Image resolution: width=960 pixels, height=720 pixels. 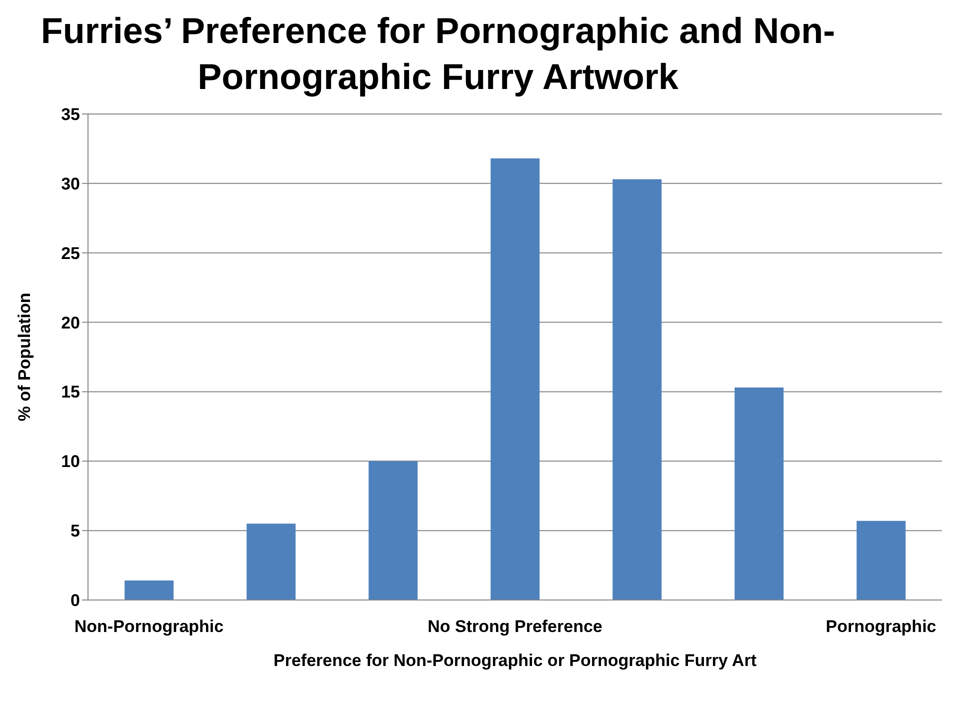 What do you see at coordinates (881, 626) in the screenshot?
I see `x-tick-label: Pornographic` at bounding box center [881, 626].